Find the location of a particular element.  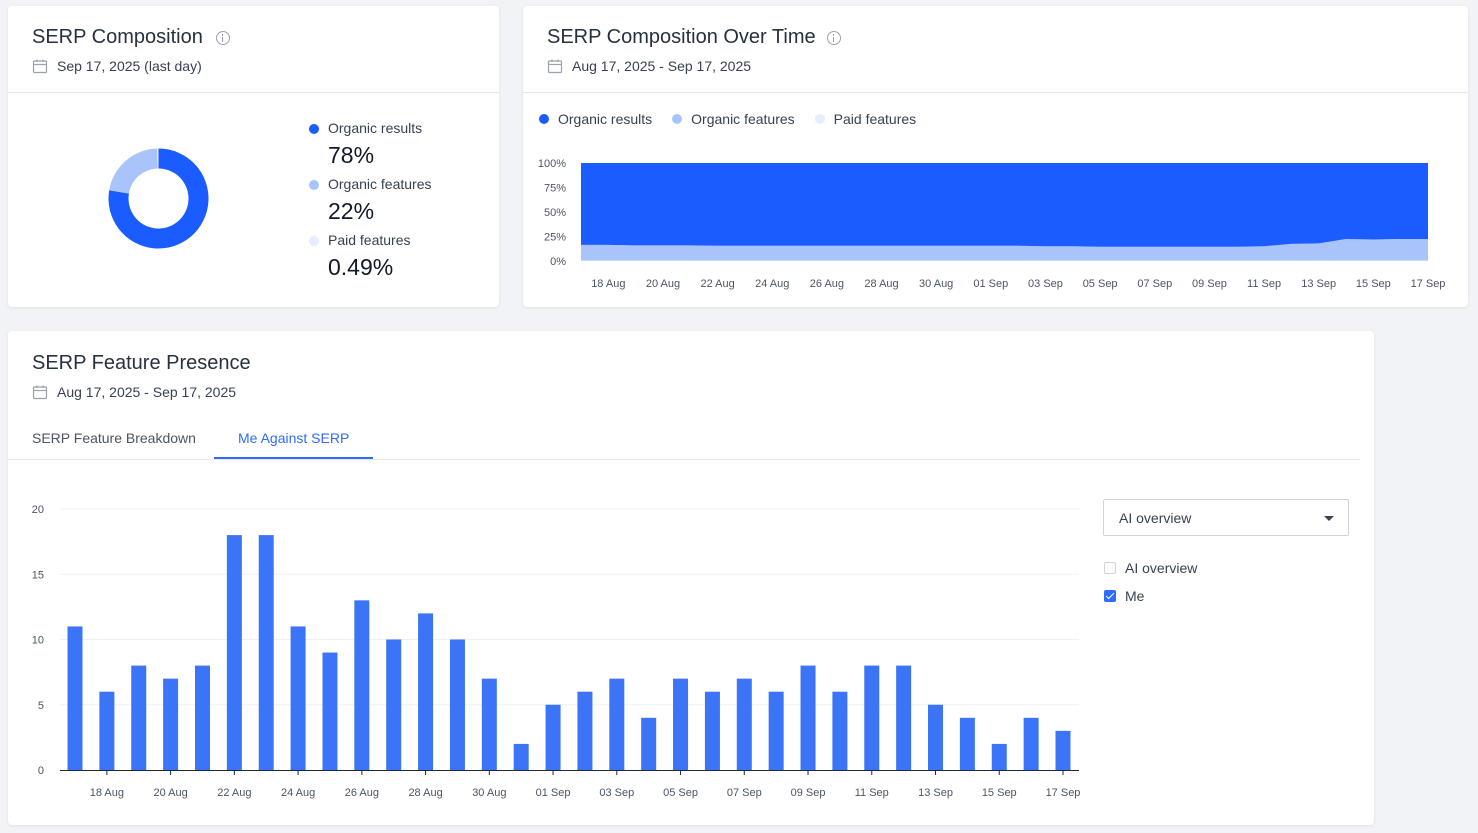

overtime-date-row: Aug 17, 2025 - Sep 17, 2025 is located at coordinates (649, 66).